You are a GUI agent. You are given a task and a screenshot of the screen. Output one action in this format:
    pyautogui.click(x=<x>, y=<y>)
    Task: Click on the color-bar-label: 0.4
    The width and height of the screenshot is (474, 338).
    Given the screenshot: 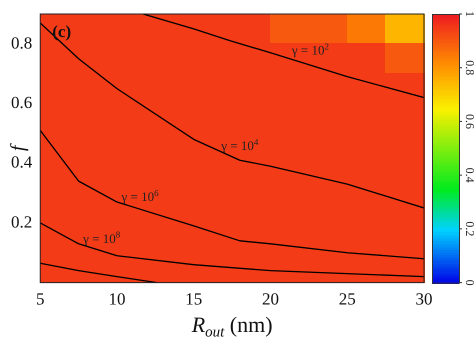 What is the action you would take?
    pyautogui.click(x=468, y=175)
    